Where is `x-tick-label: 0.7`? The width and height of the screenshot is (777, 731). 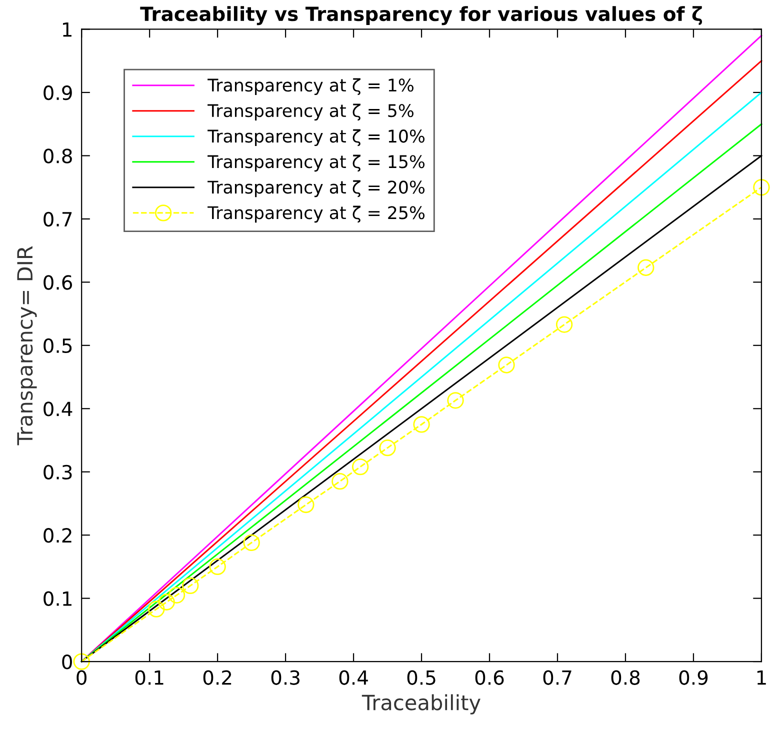 x-tick-label: 0.7 is located at coordinates (557, 677).